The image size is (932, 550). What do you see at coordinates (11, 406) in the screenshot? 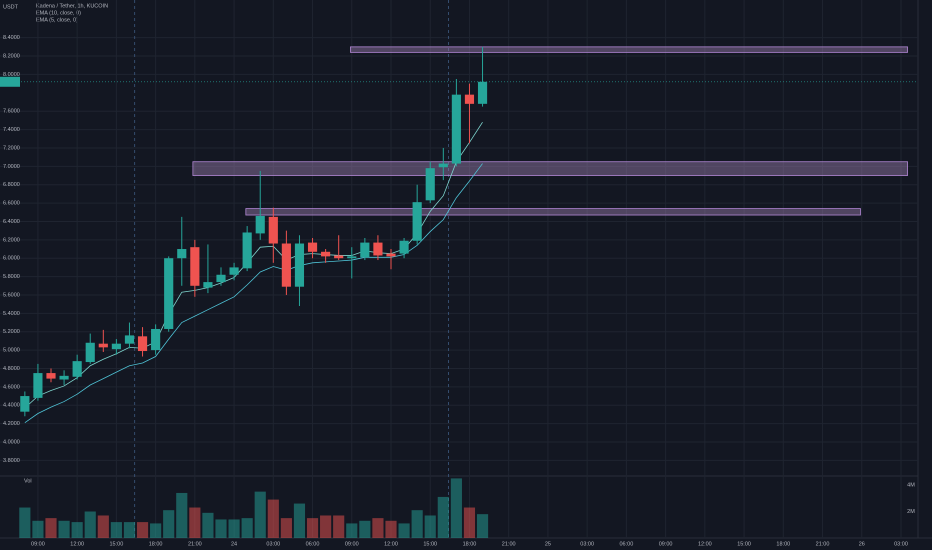
I see `y-tick-label: 4.4000` at bounding box center [11, 406].